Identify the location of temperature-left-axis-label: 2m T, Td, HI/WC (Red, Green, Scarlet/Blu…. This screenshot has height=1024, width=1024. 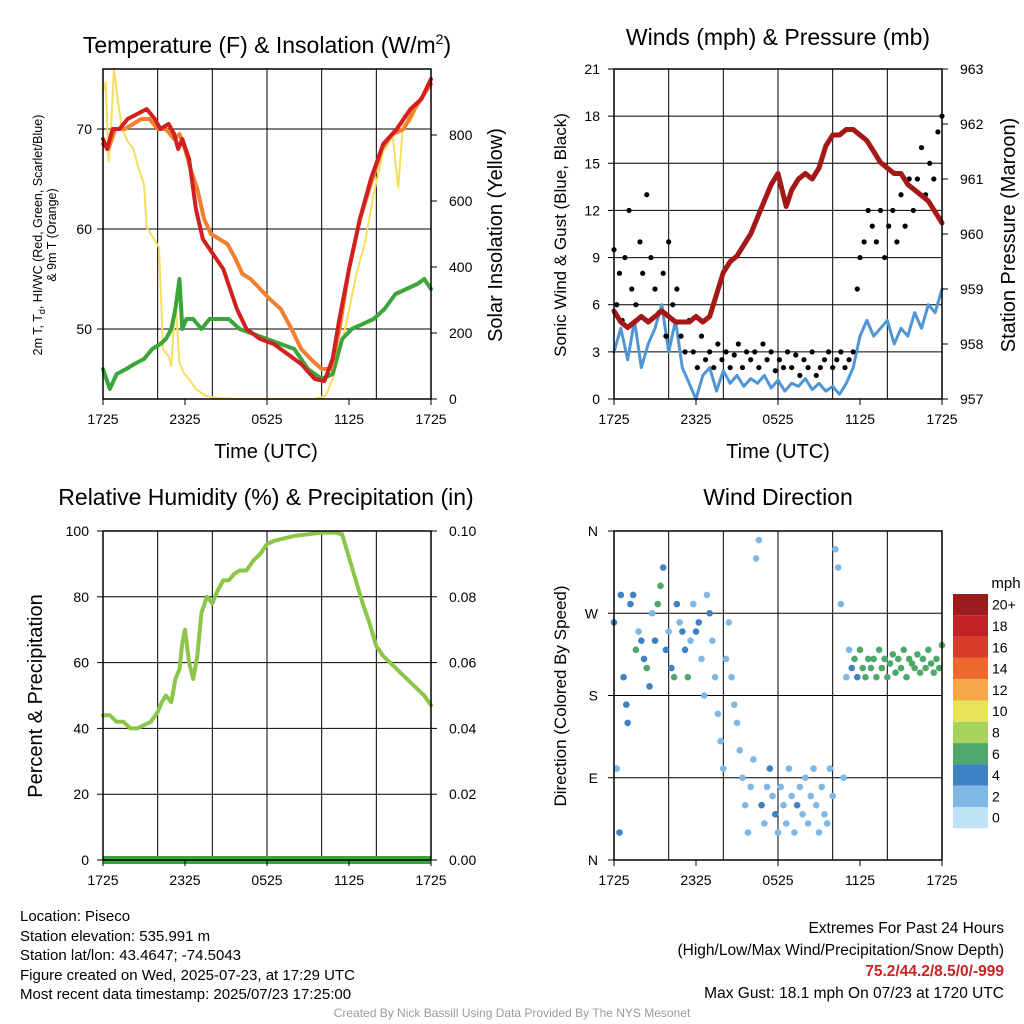
(45, 235).